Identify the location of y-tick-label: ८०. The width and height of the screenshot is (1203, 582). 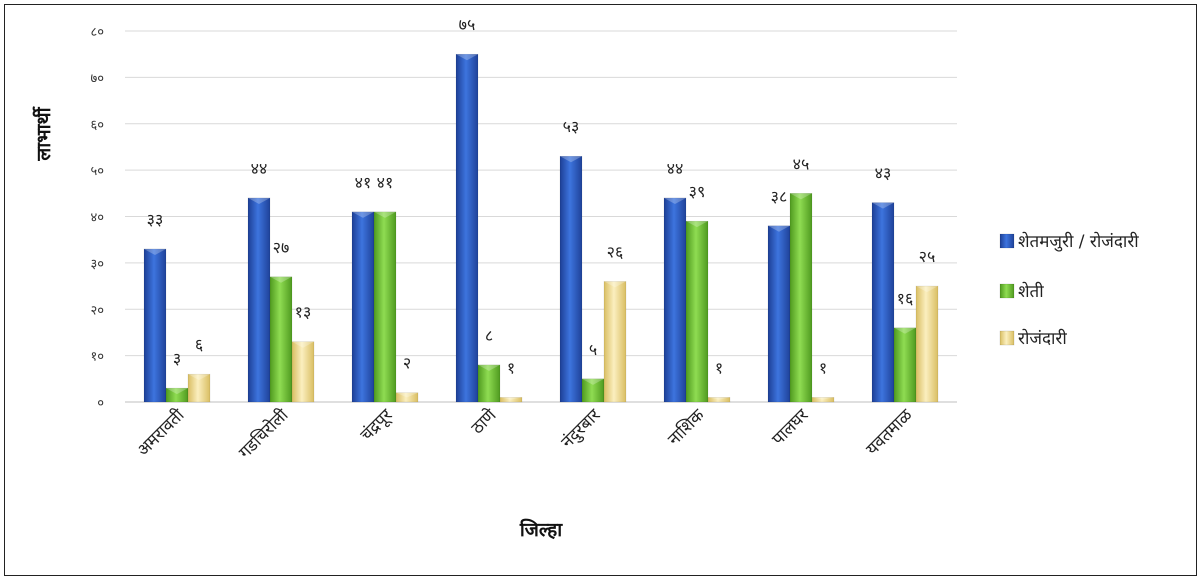
(97, 32).